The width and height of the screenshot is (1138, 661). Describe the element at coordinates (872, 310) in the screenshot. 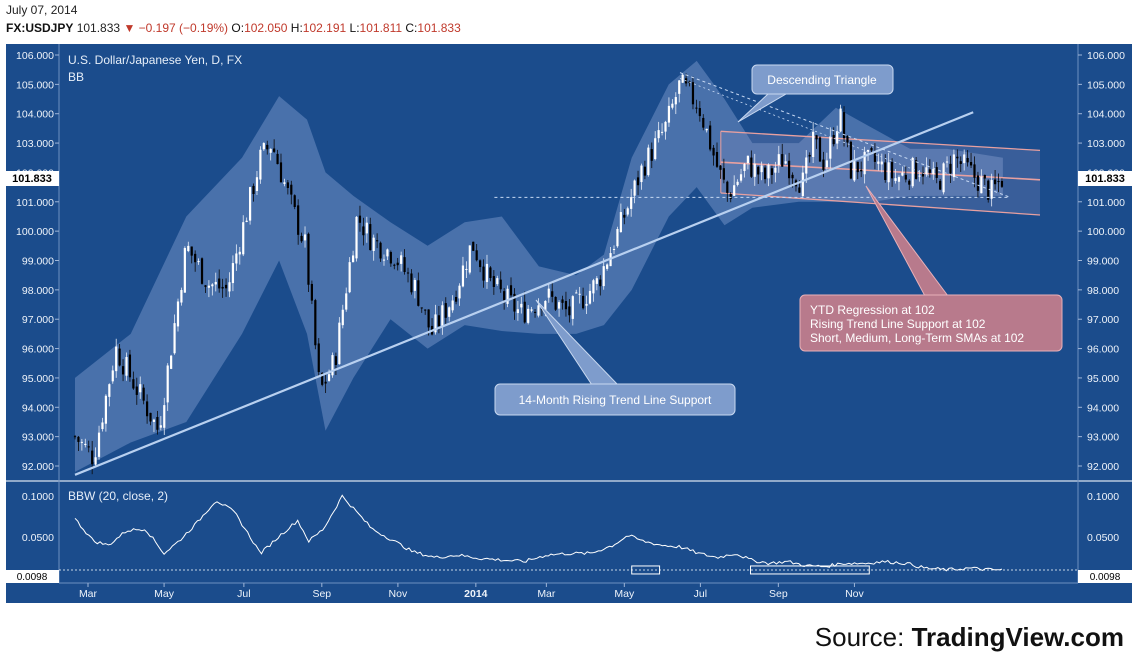

I see `callout-ytd-line-1: YTD Regression at 102` at that location.